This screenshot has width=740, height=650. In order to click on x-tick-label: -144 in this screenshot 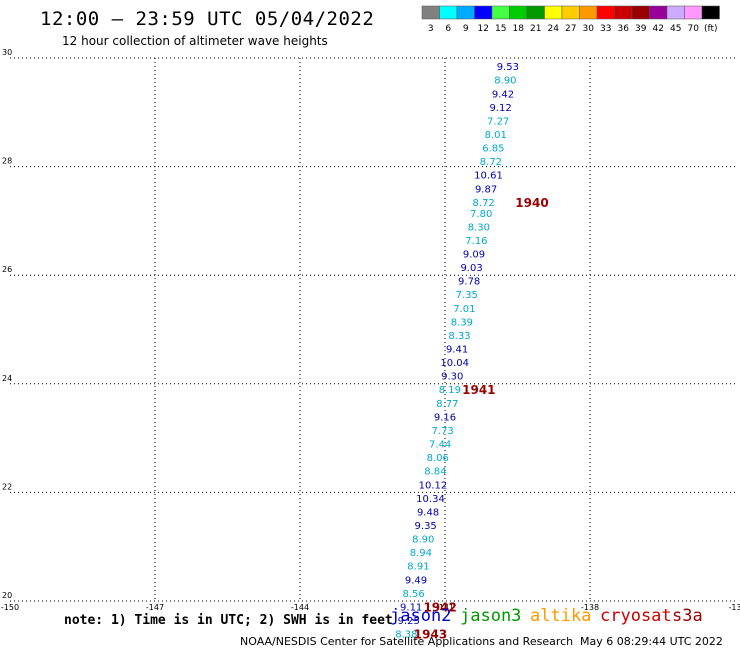, I will do `click(300, 607)`.